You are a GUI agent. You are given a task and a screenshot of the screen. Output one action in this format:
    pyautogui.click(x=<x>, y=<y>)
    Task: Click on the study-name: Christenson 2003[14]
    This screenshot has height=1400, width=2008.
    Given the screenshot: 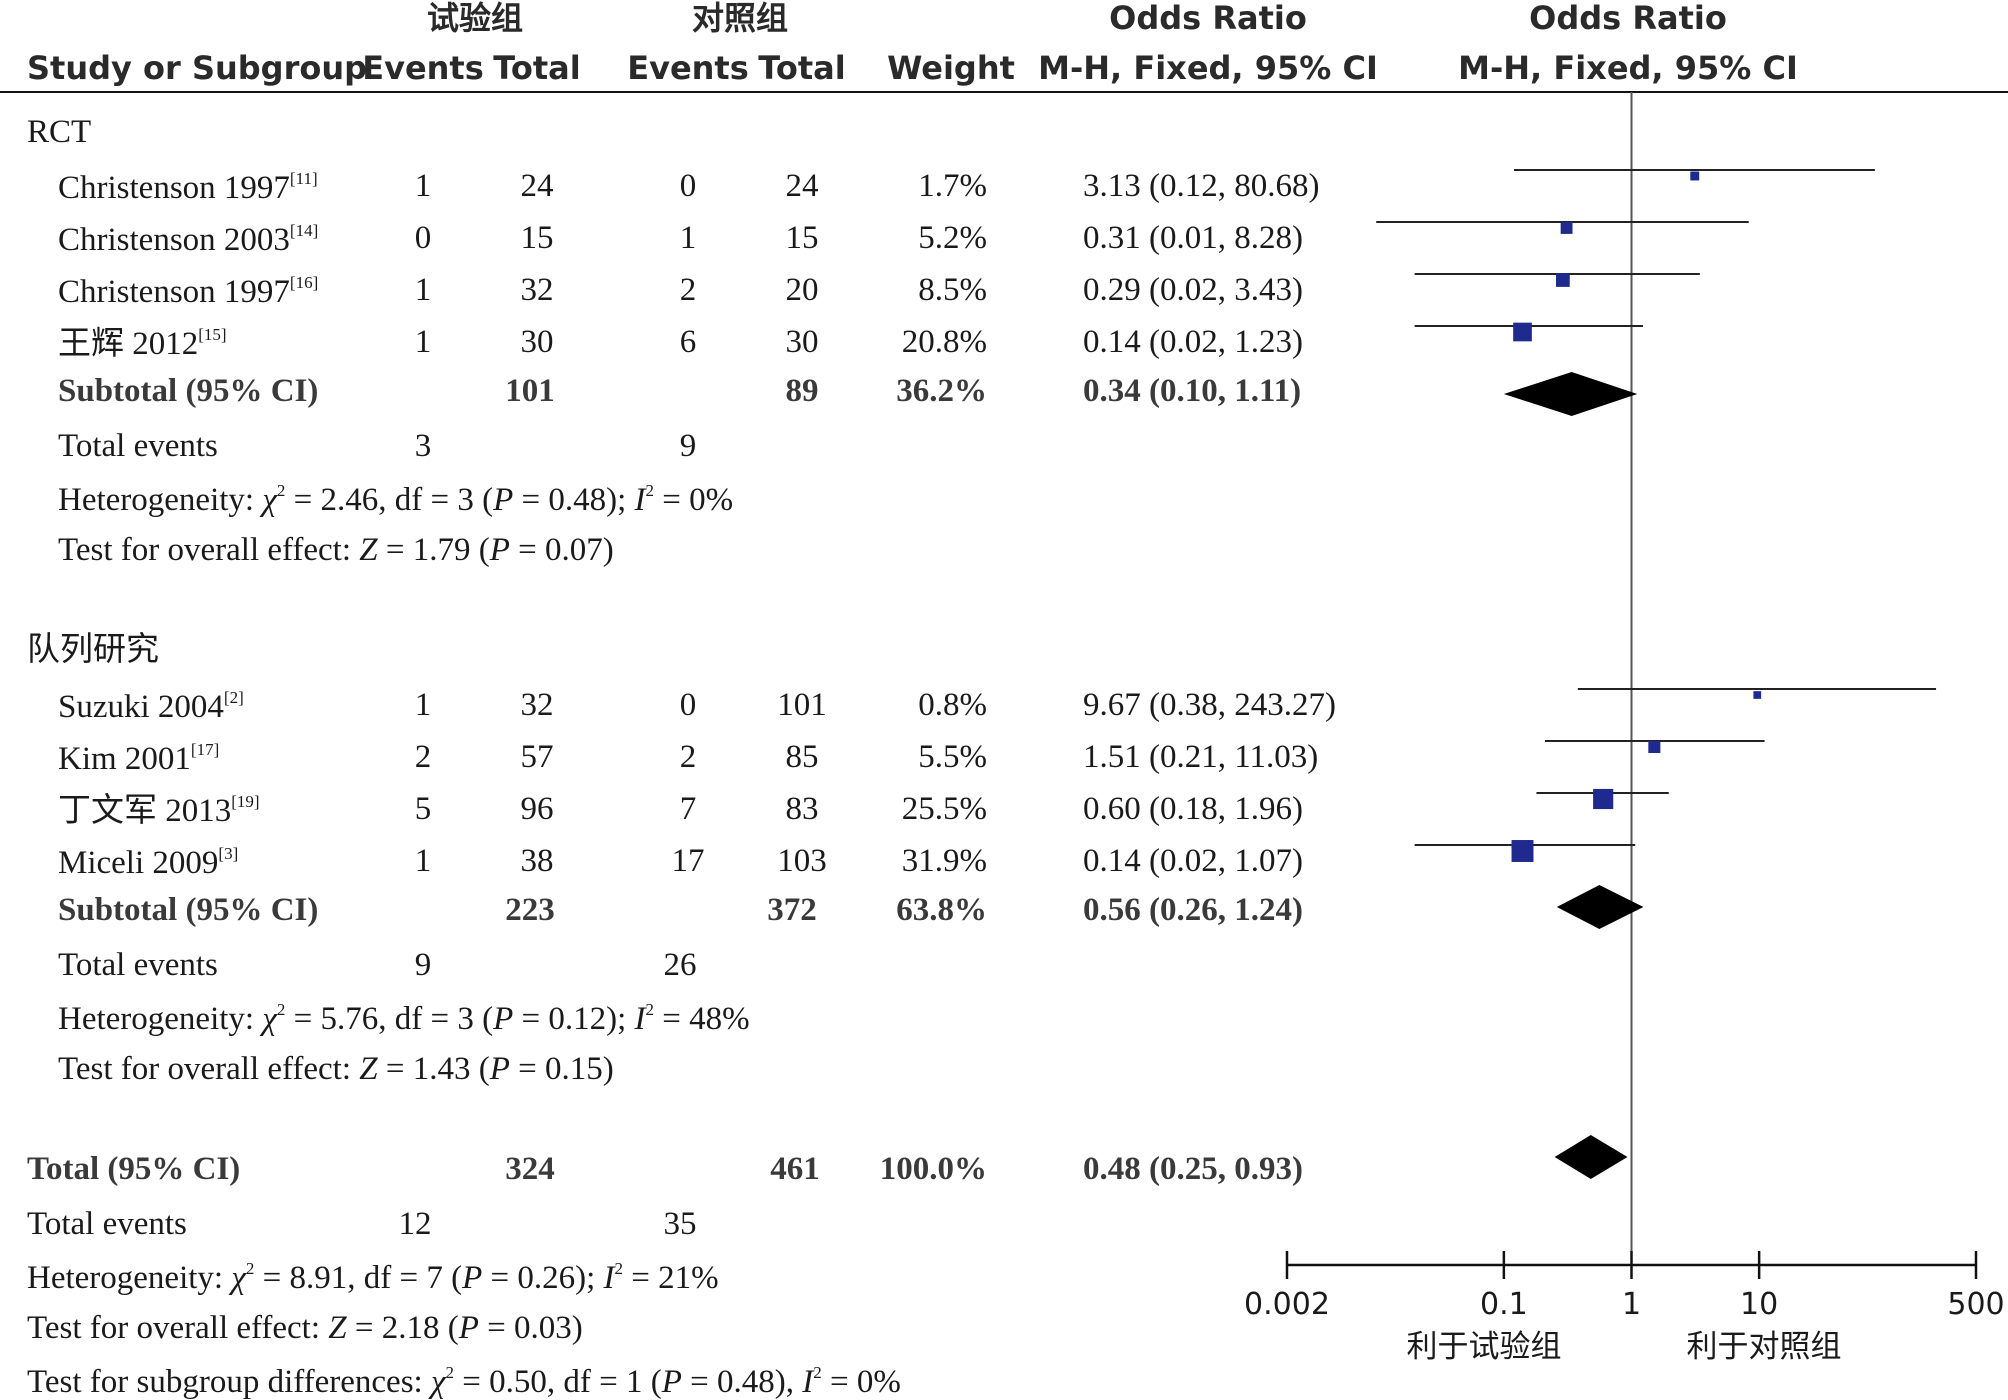 What is the action you would take?
    pyautogui.click(x=188, y=239)
    